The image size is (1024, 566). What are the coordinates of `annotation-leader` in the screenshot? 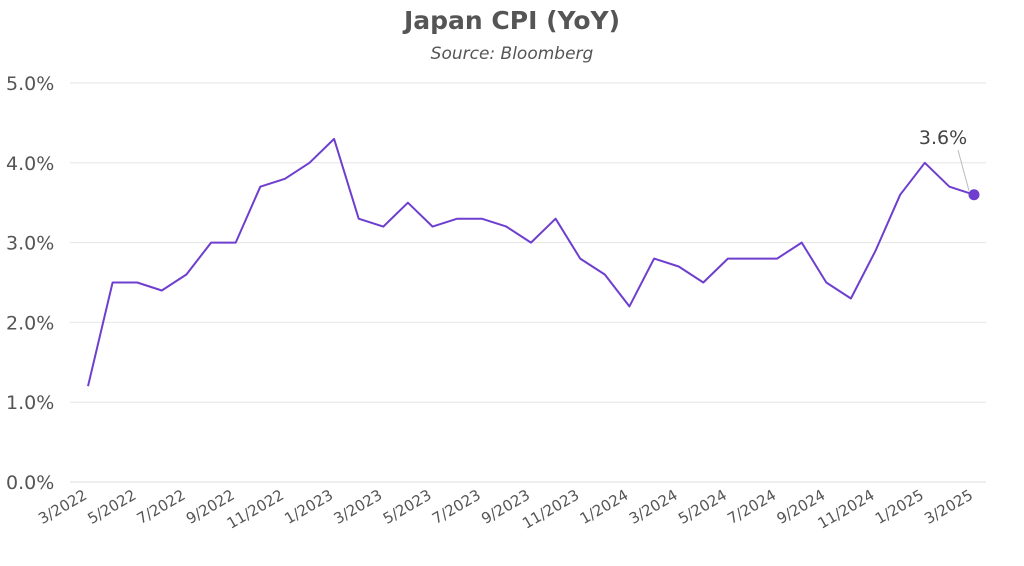 It's located at (963, 170).